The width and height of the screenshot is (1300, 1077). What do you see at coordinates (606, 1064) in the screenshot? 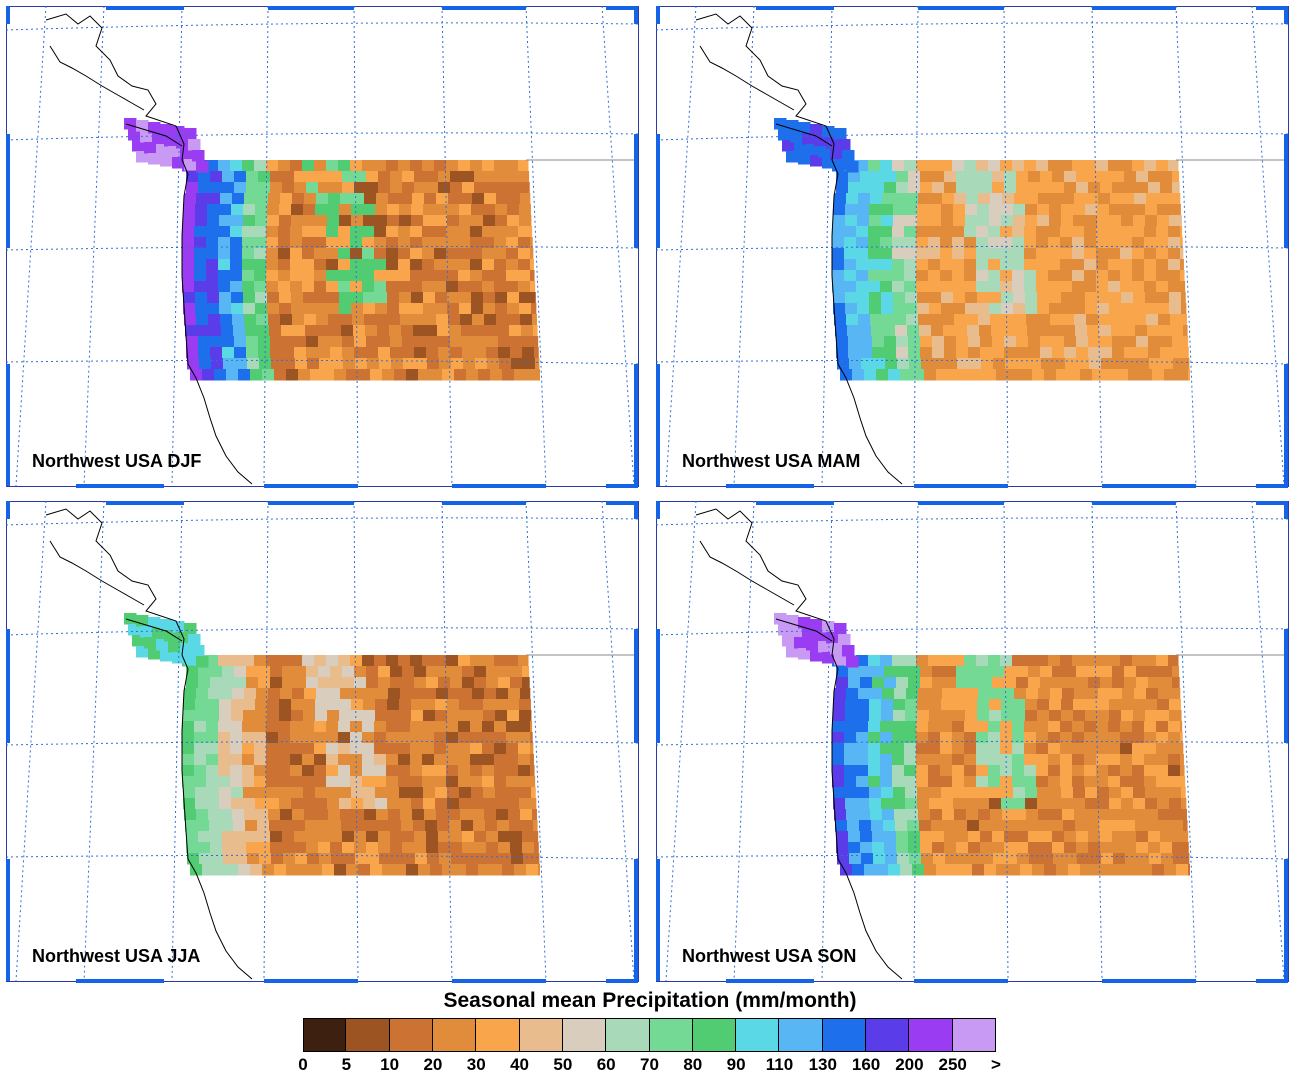
I see `legend-tick-label: 60` at bounding box center [606, 1064].